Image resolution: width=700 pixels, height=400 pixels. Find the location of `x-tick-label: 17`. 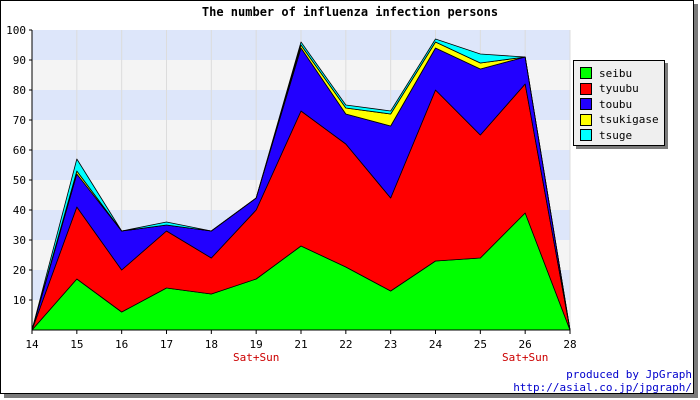

x-tick-label: 17 is located at coordinates (166, 344).